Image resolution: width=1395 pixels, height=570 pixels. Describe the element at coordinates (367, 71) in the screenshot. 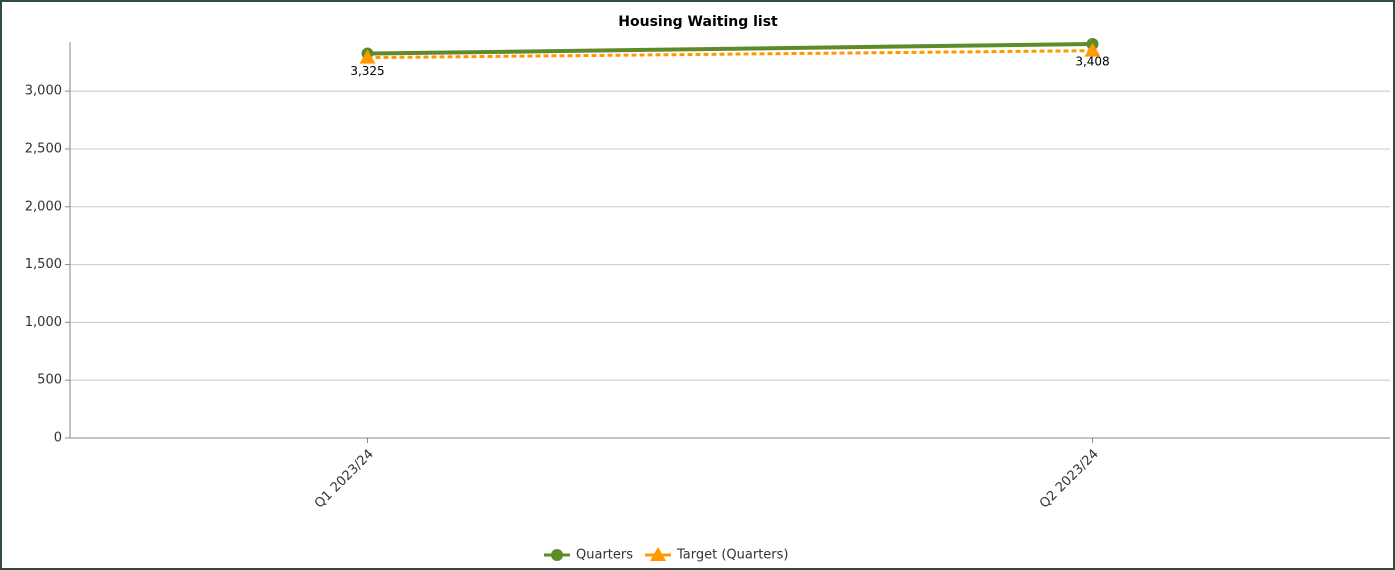

I see `data-label: 3,325` at that location.